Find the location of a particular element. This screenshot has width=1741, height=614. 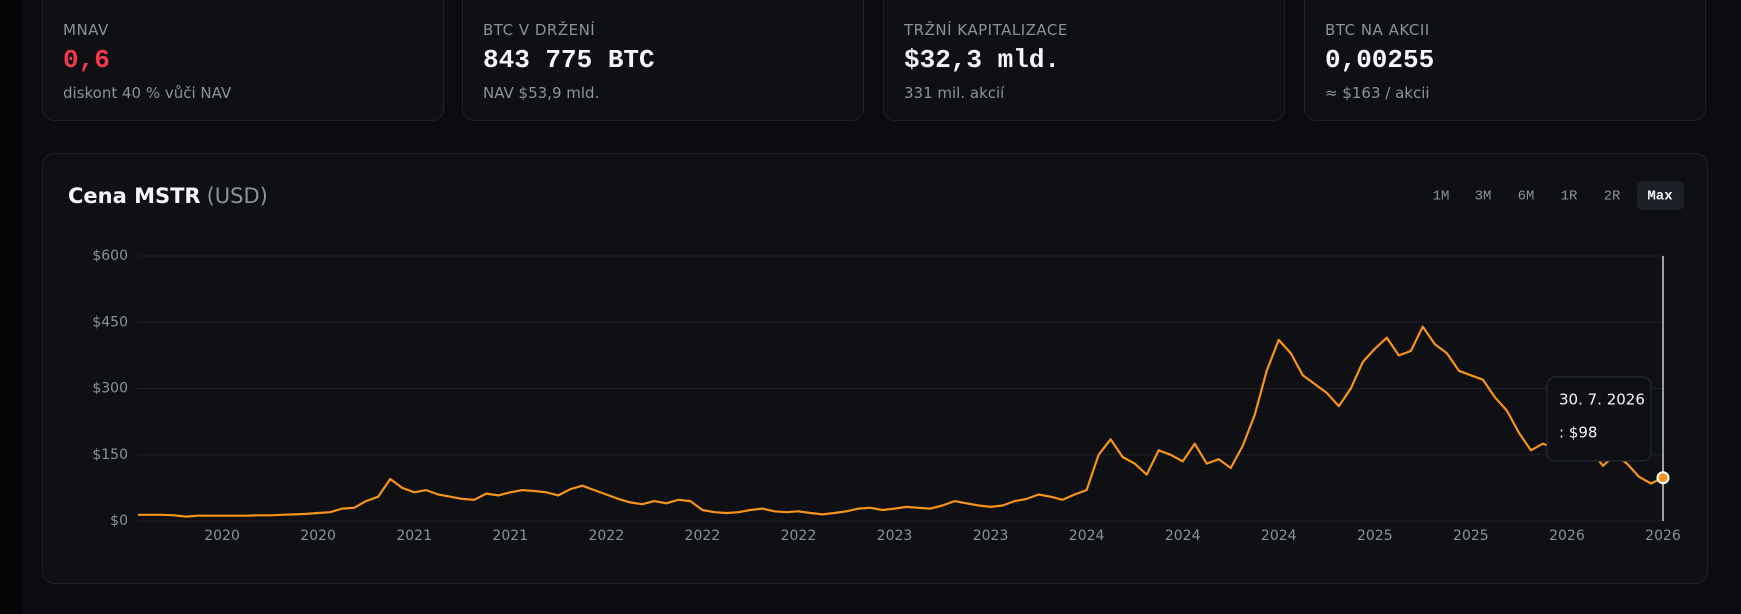

stat-note: NAV $53,9 mld. is located at coordinates (541, 93).